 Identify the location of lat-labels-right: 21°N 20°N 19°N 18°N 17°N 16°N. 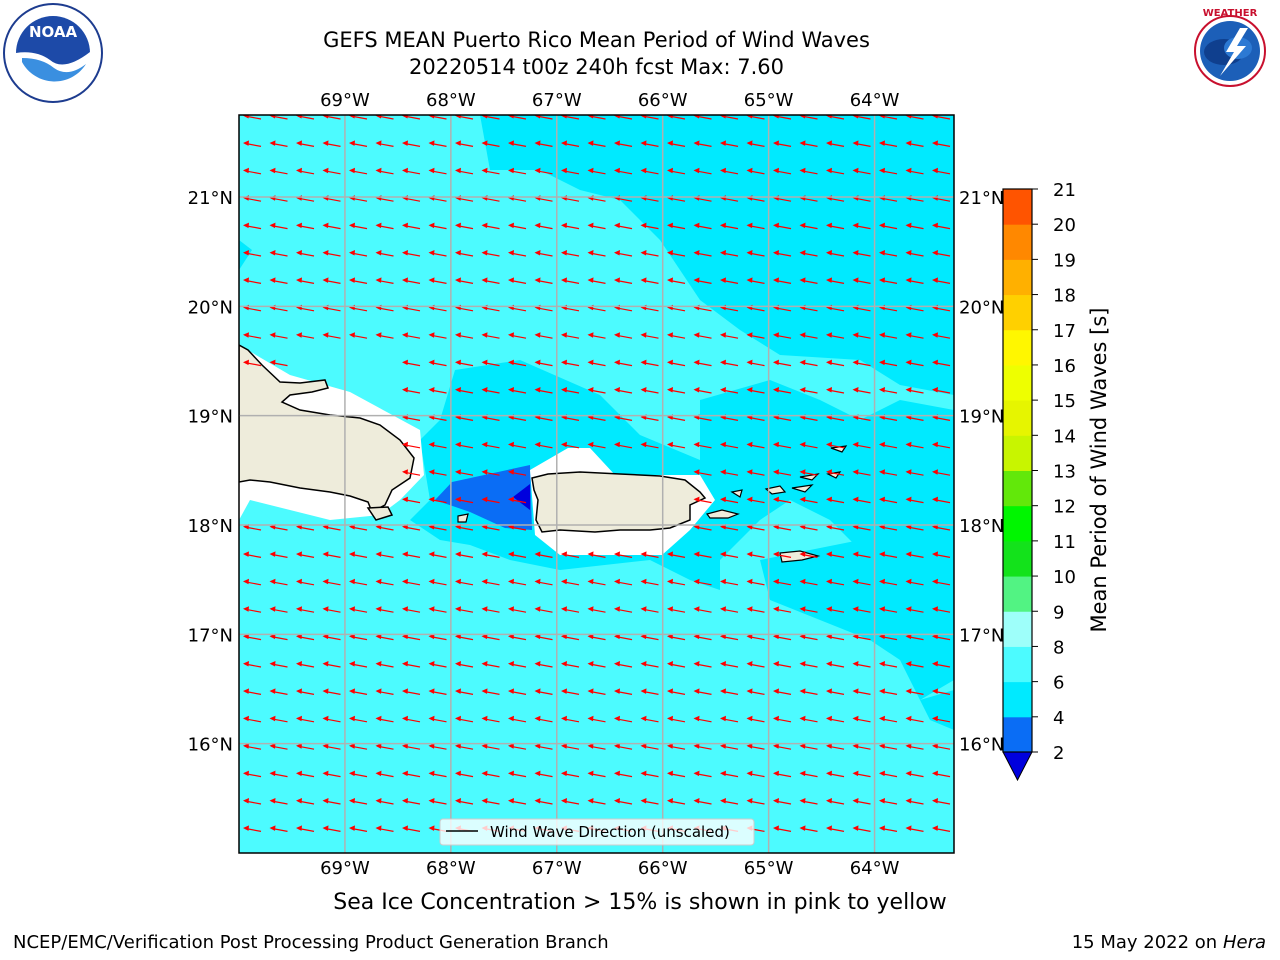
(981, 472).